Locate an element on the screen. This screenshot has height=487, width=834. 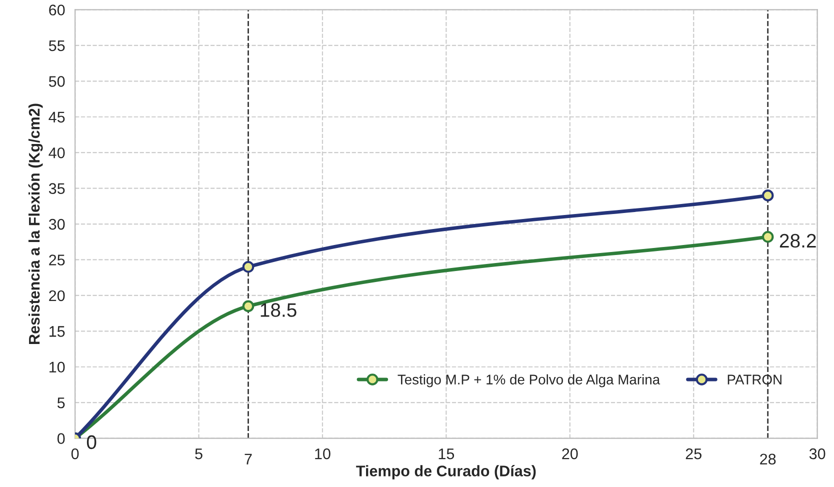
y-tick-label: 40 is located at coordinates (56, 152).